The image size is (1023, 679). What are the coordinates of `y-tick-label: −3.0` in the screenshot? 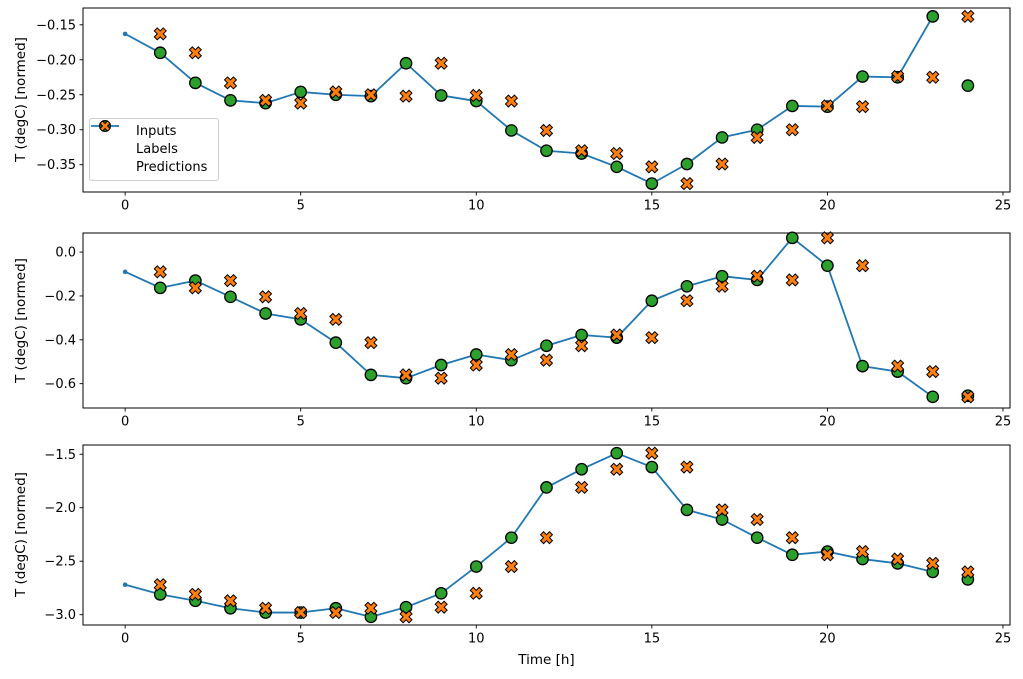 It's located at (60, 615).